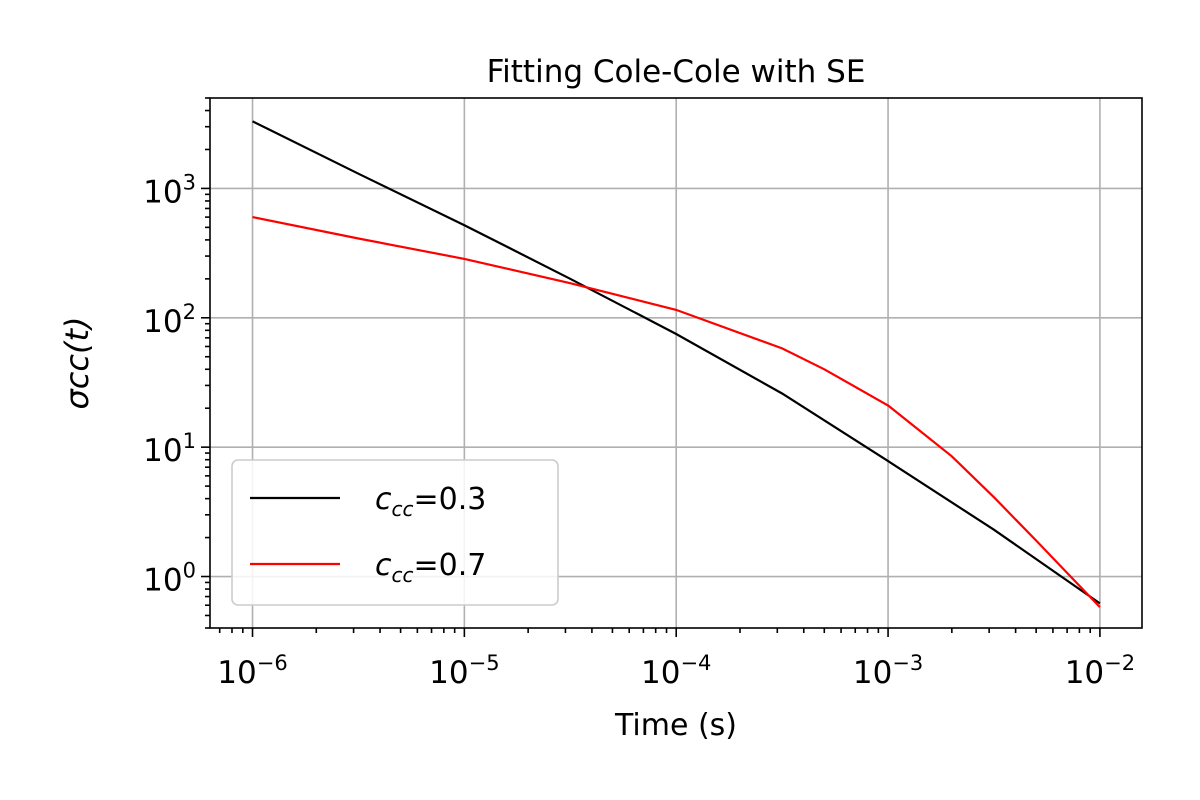 Image resolution: width=1200 pixels, height=800 pixels. What do you see at coordinates (189, 182) in the screenshot?
I see `y-tick-exponent: 3` at bounding box center [189, 182].